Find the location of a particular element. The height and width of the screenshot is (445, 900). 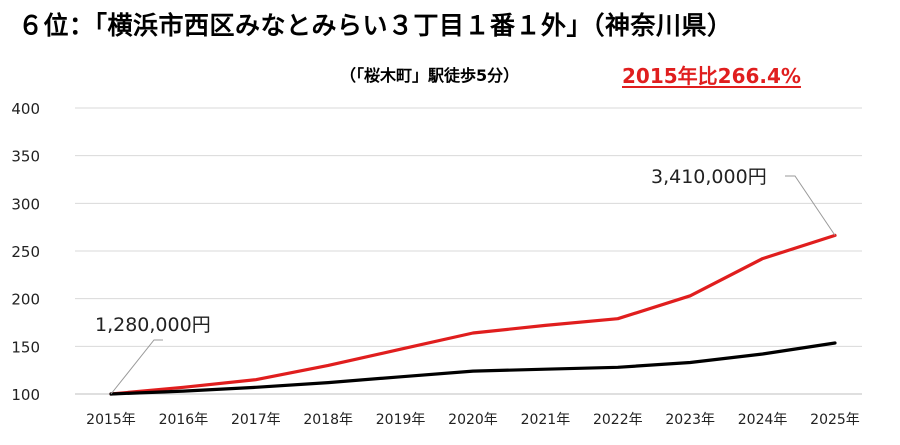

y-tick-label: 250 is located at coordinates (25, 252).